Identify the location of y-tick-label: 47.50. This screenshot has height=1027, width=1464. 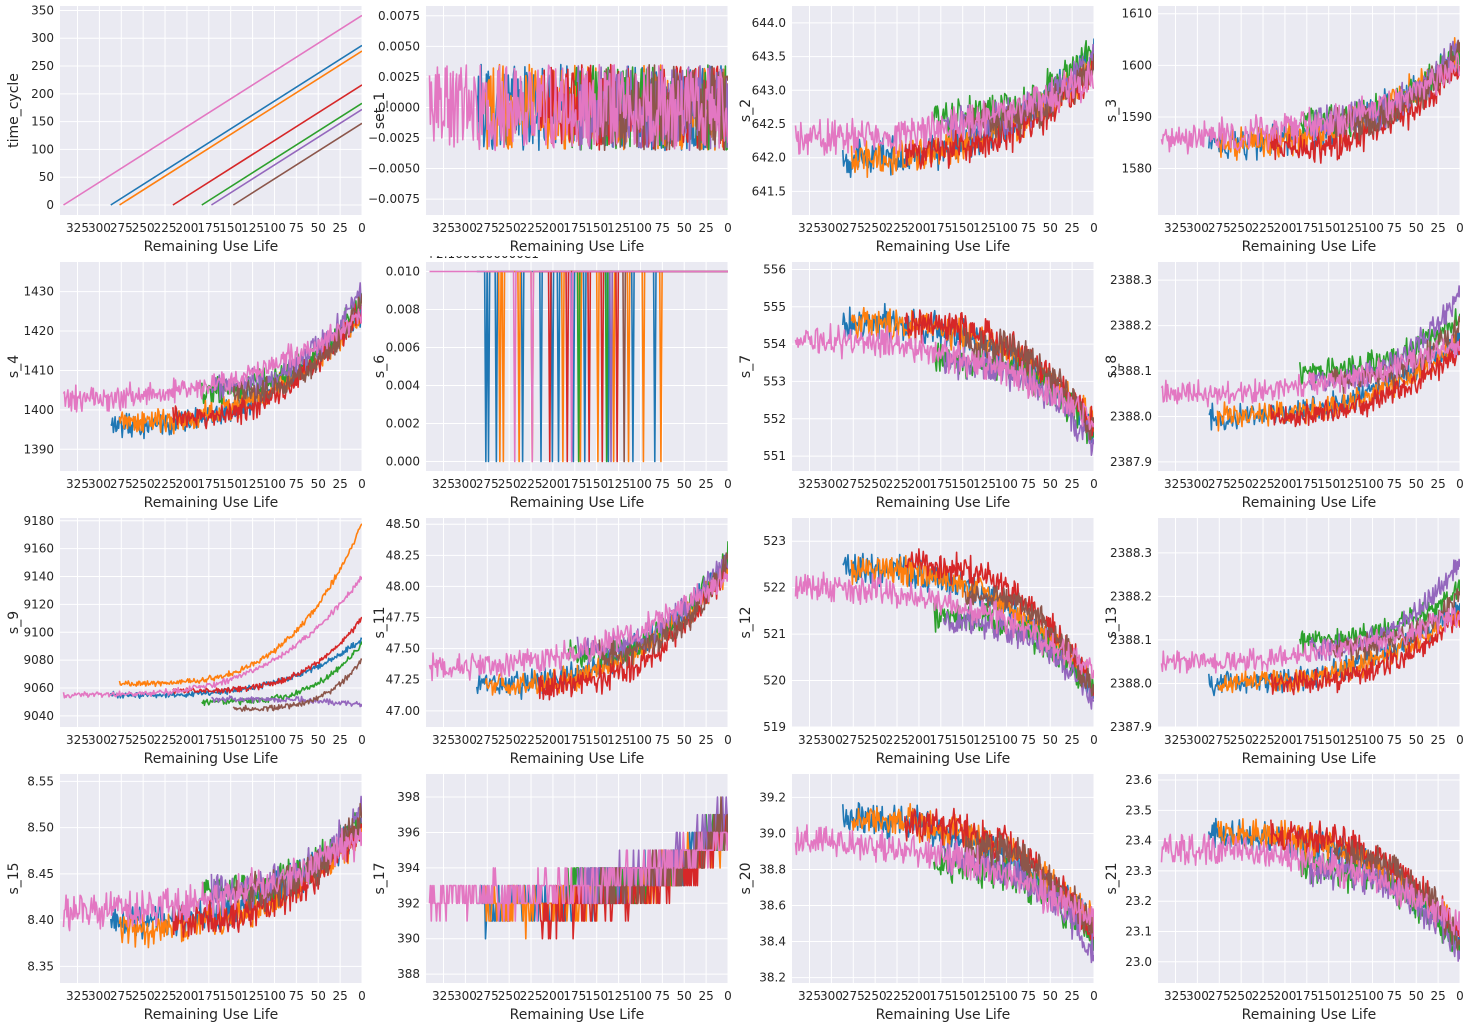
(403, 649).